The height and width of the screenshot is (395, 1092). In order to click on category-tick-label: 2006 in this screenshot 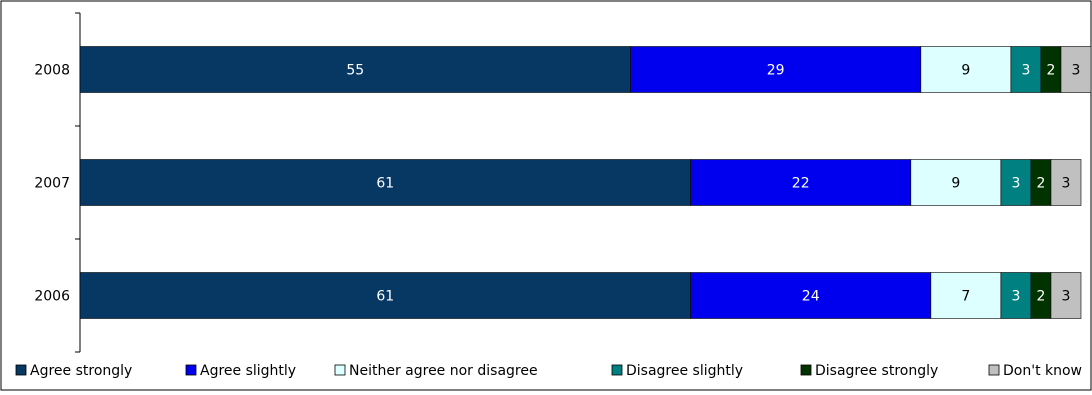, I will do `click(52, 297)`.